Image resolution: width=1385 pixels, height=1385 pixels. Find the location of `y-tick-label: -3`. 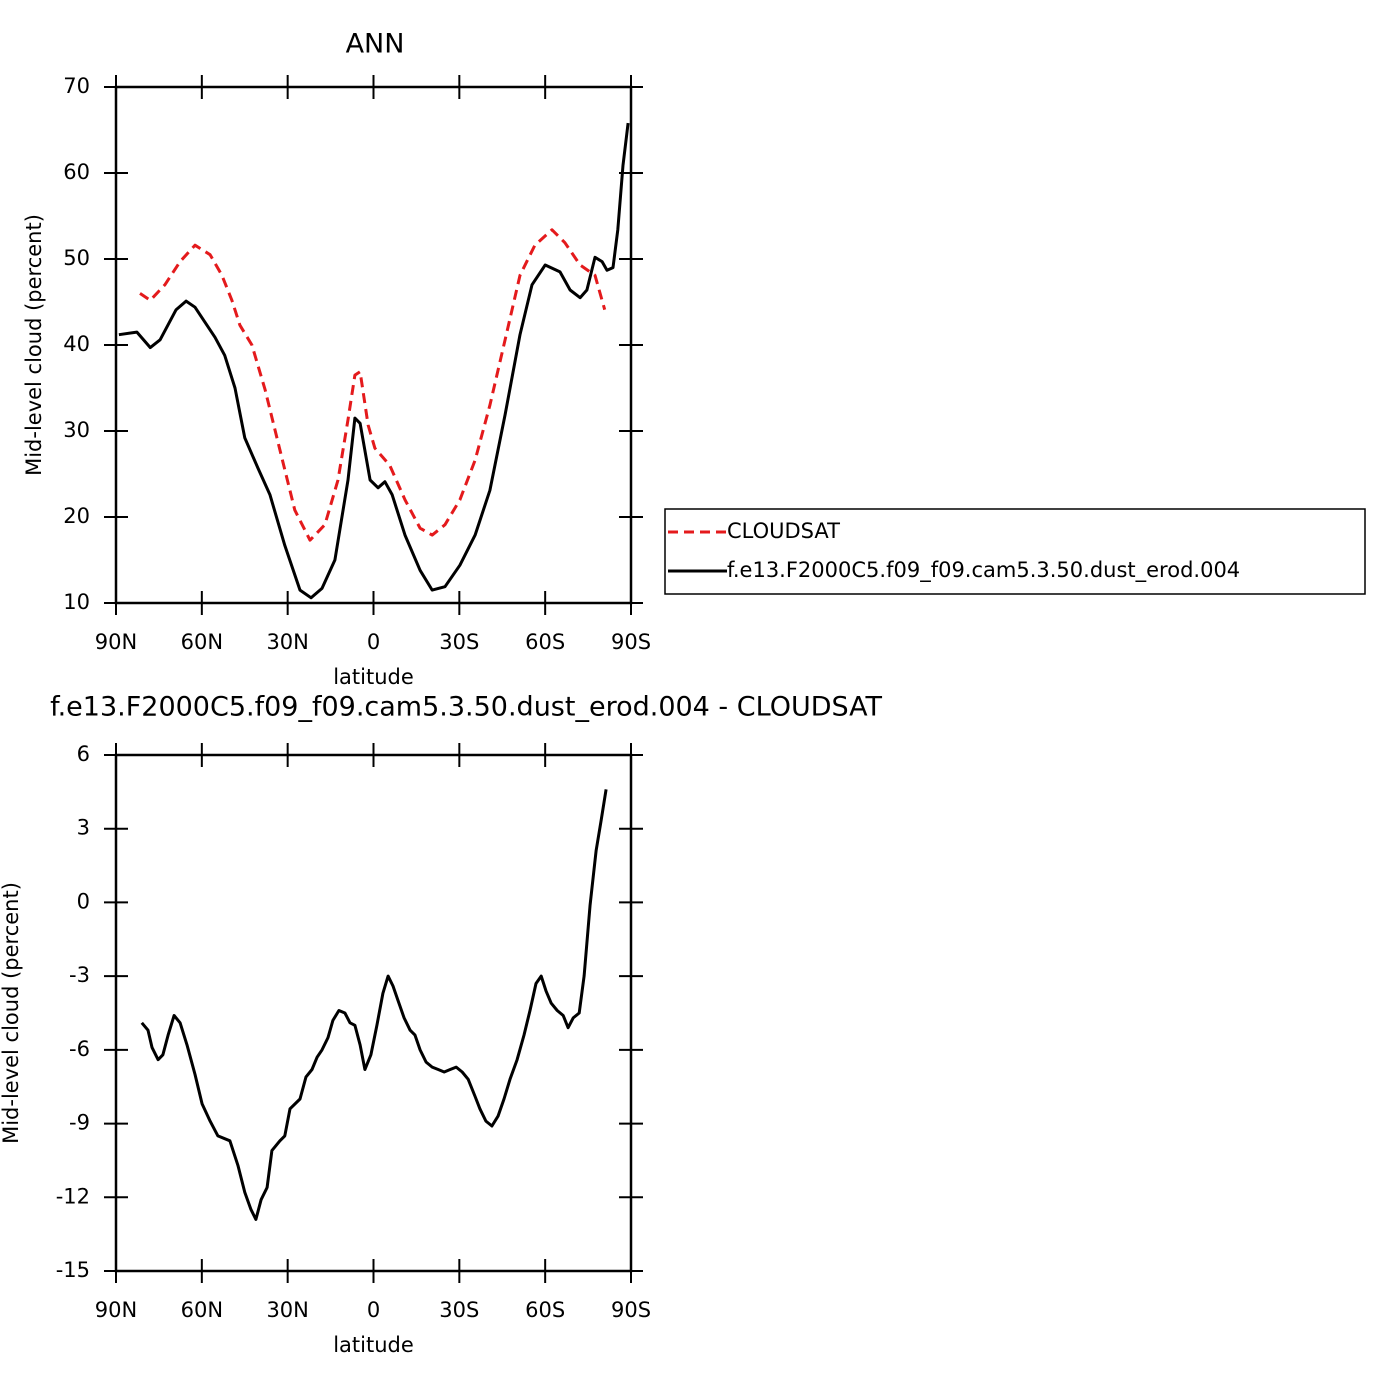

y-tick-label: -3 is located at coordinates (79, 975).